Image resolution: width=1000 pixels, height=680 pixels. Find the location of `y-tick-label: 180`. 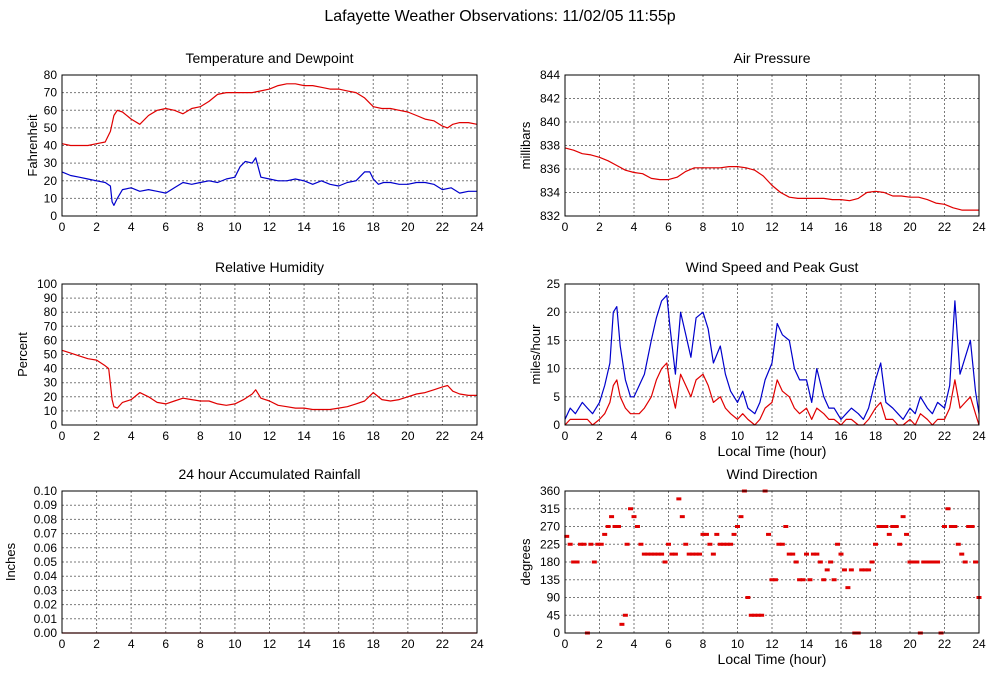

y-tick-label: 180 is located at coordinates (550, 562).